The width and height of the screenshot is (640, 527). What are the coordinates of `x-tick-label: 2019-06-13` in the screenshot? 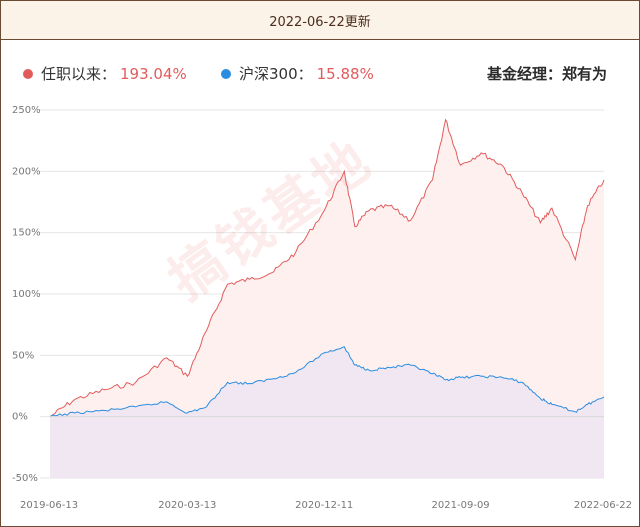 It's located at (49, 505).